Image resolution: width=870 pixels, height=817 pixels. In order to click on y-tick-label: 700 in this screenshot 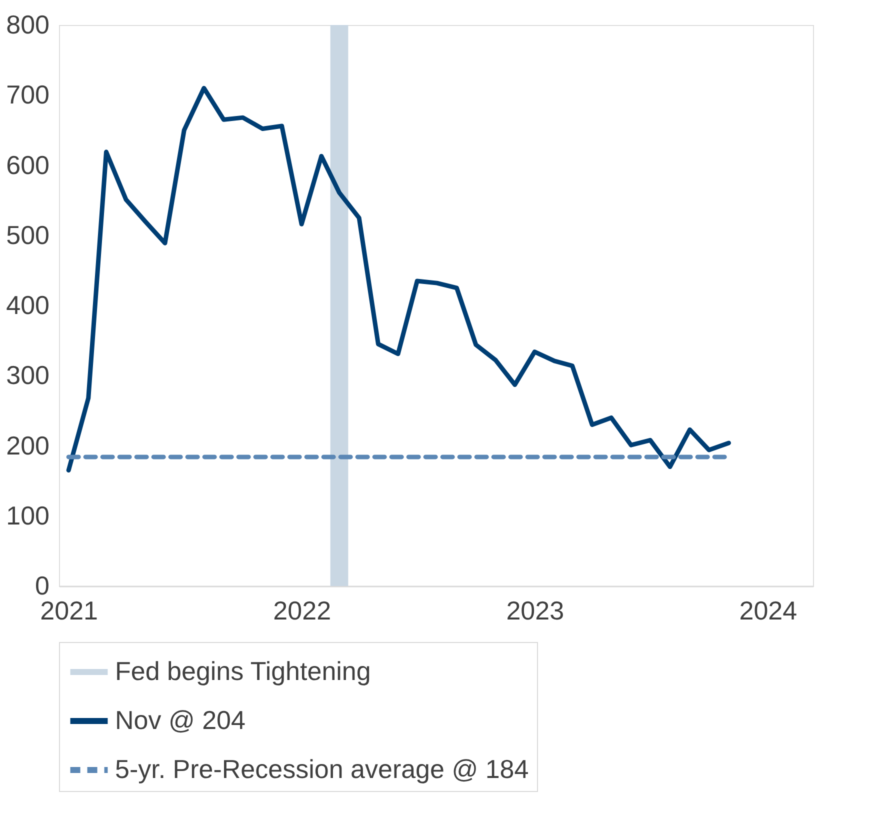, I will do `click(28, 95)`.